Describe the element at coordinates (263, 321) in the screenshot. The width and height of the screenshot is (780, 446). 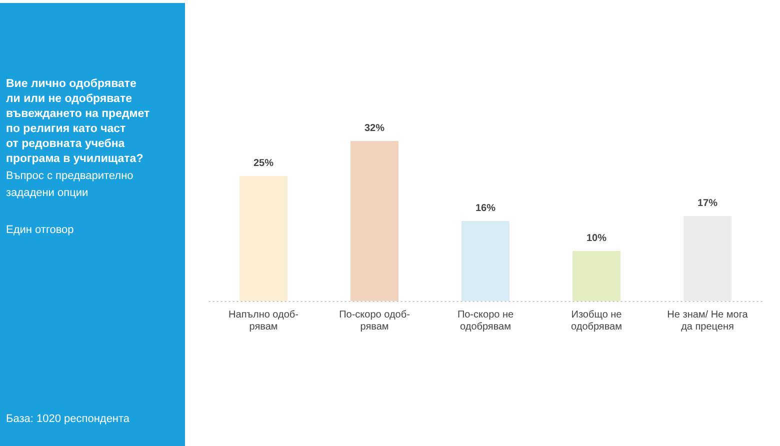
I see `x-tick-label: Напълно одоб- рявам` at that location.